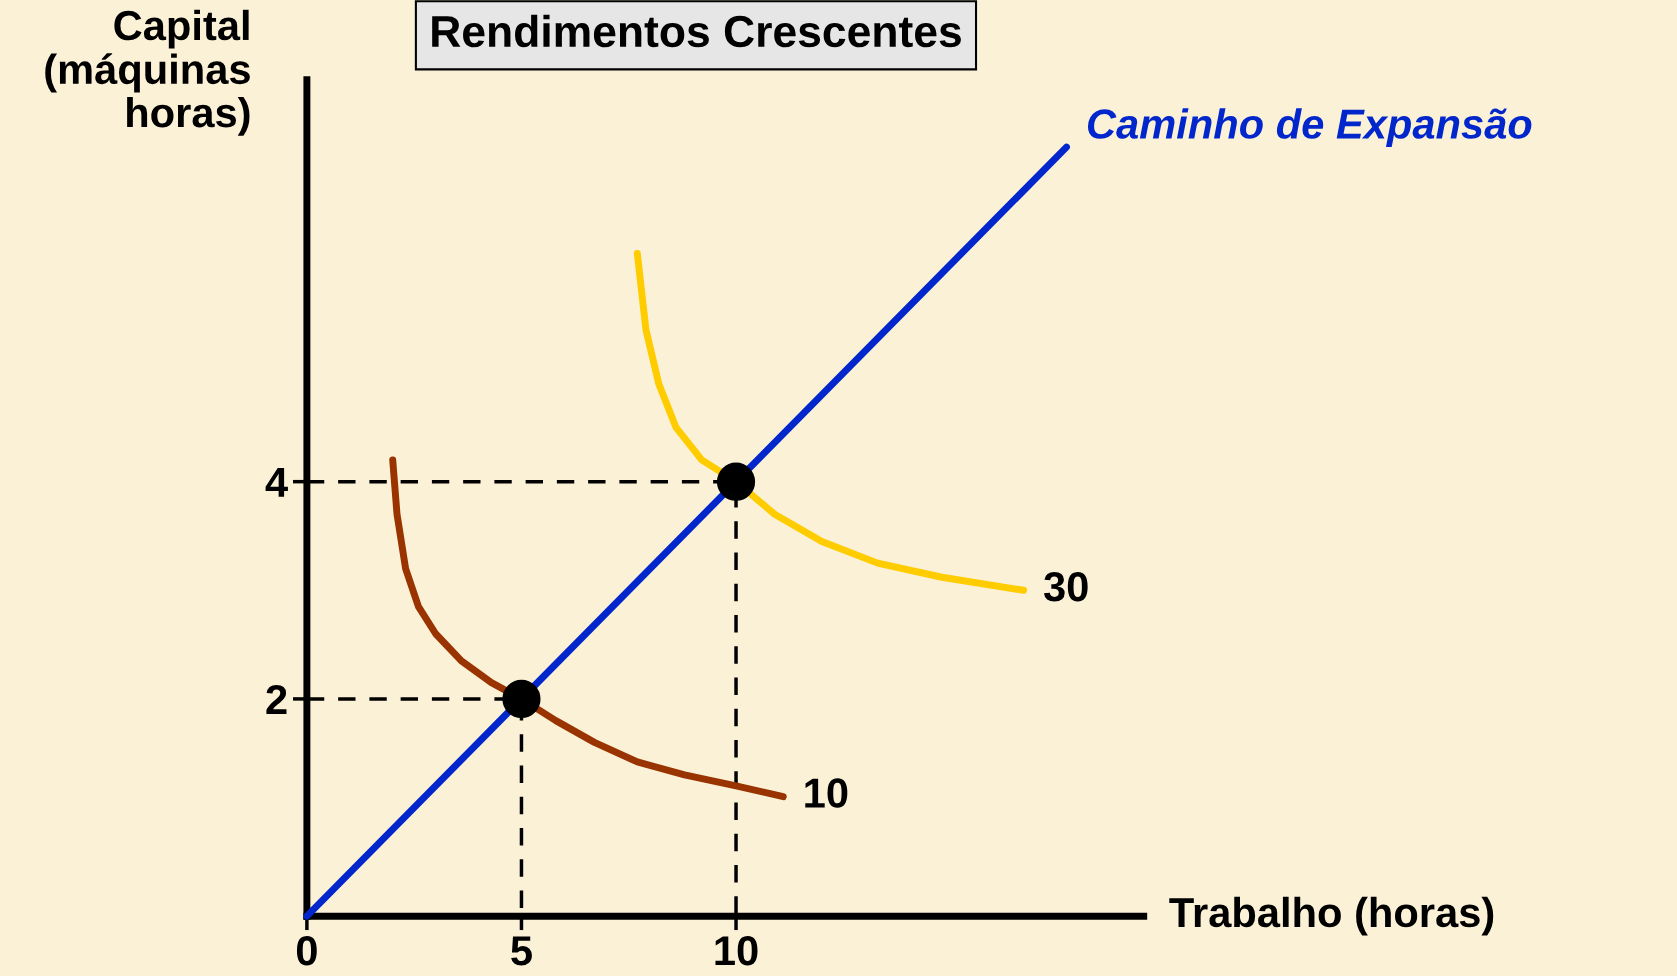 The width and height of the screenshot is (1677, 976). What do you see at coordinates (826, 793) in the screenshot?
I see `series-label: 10` at bounding box center [826, 793].